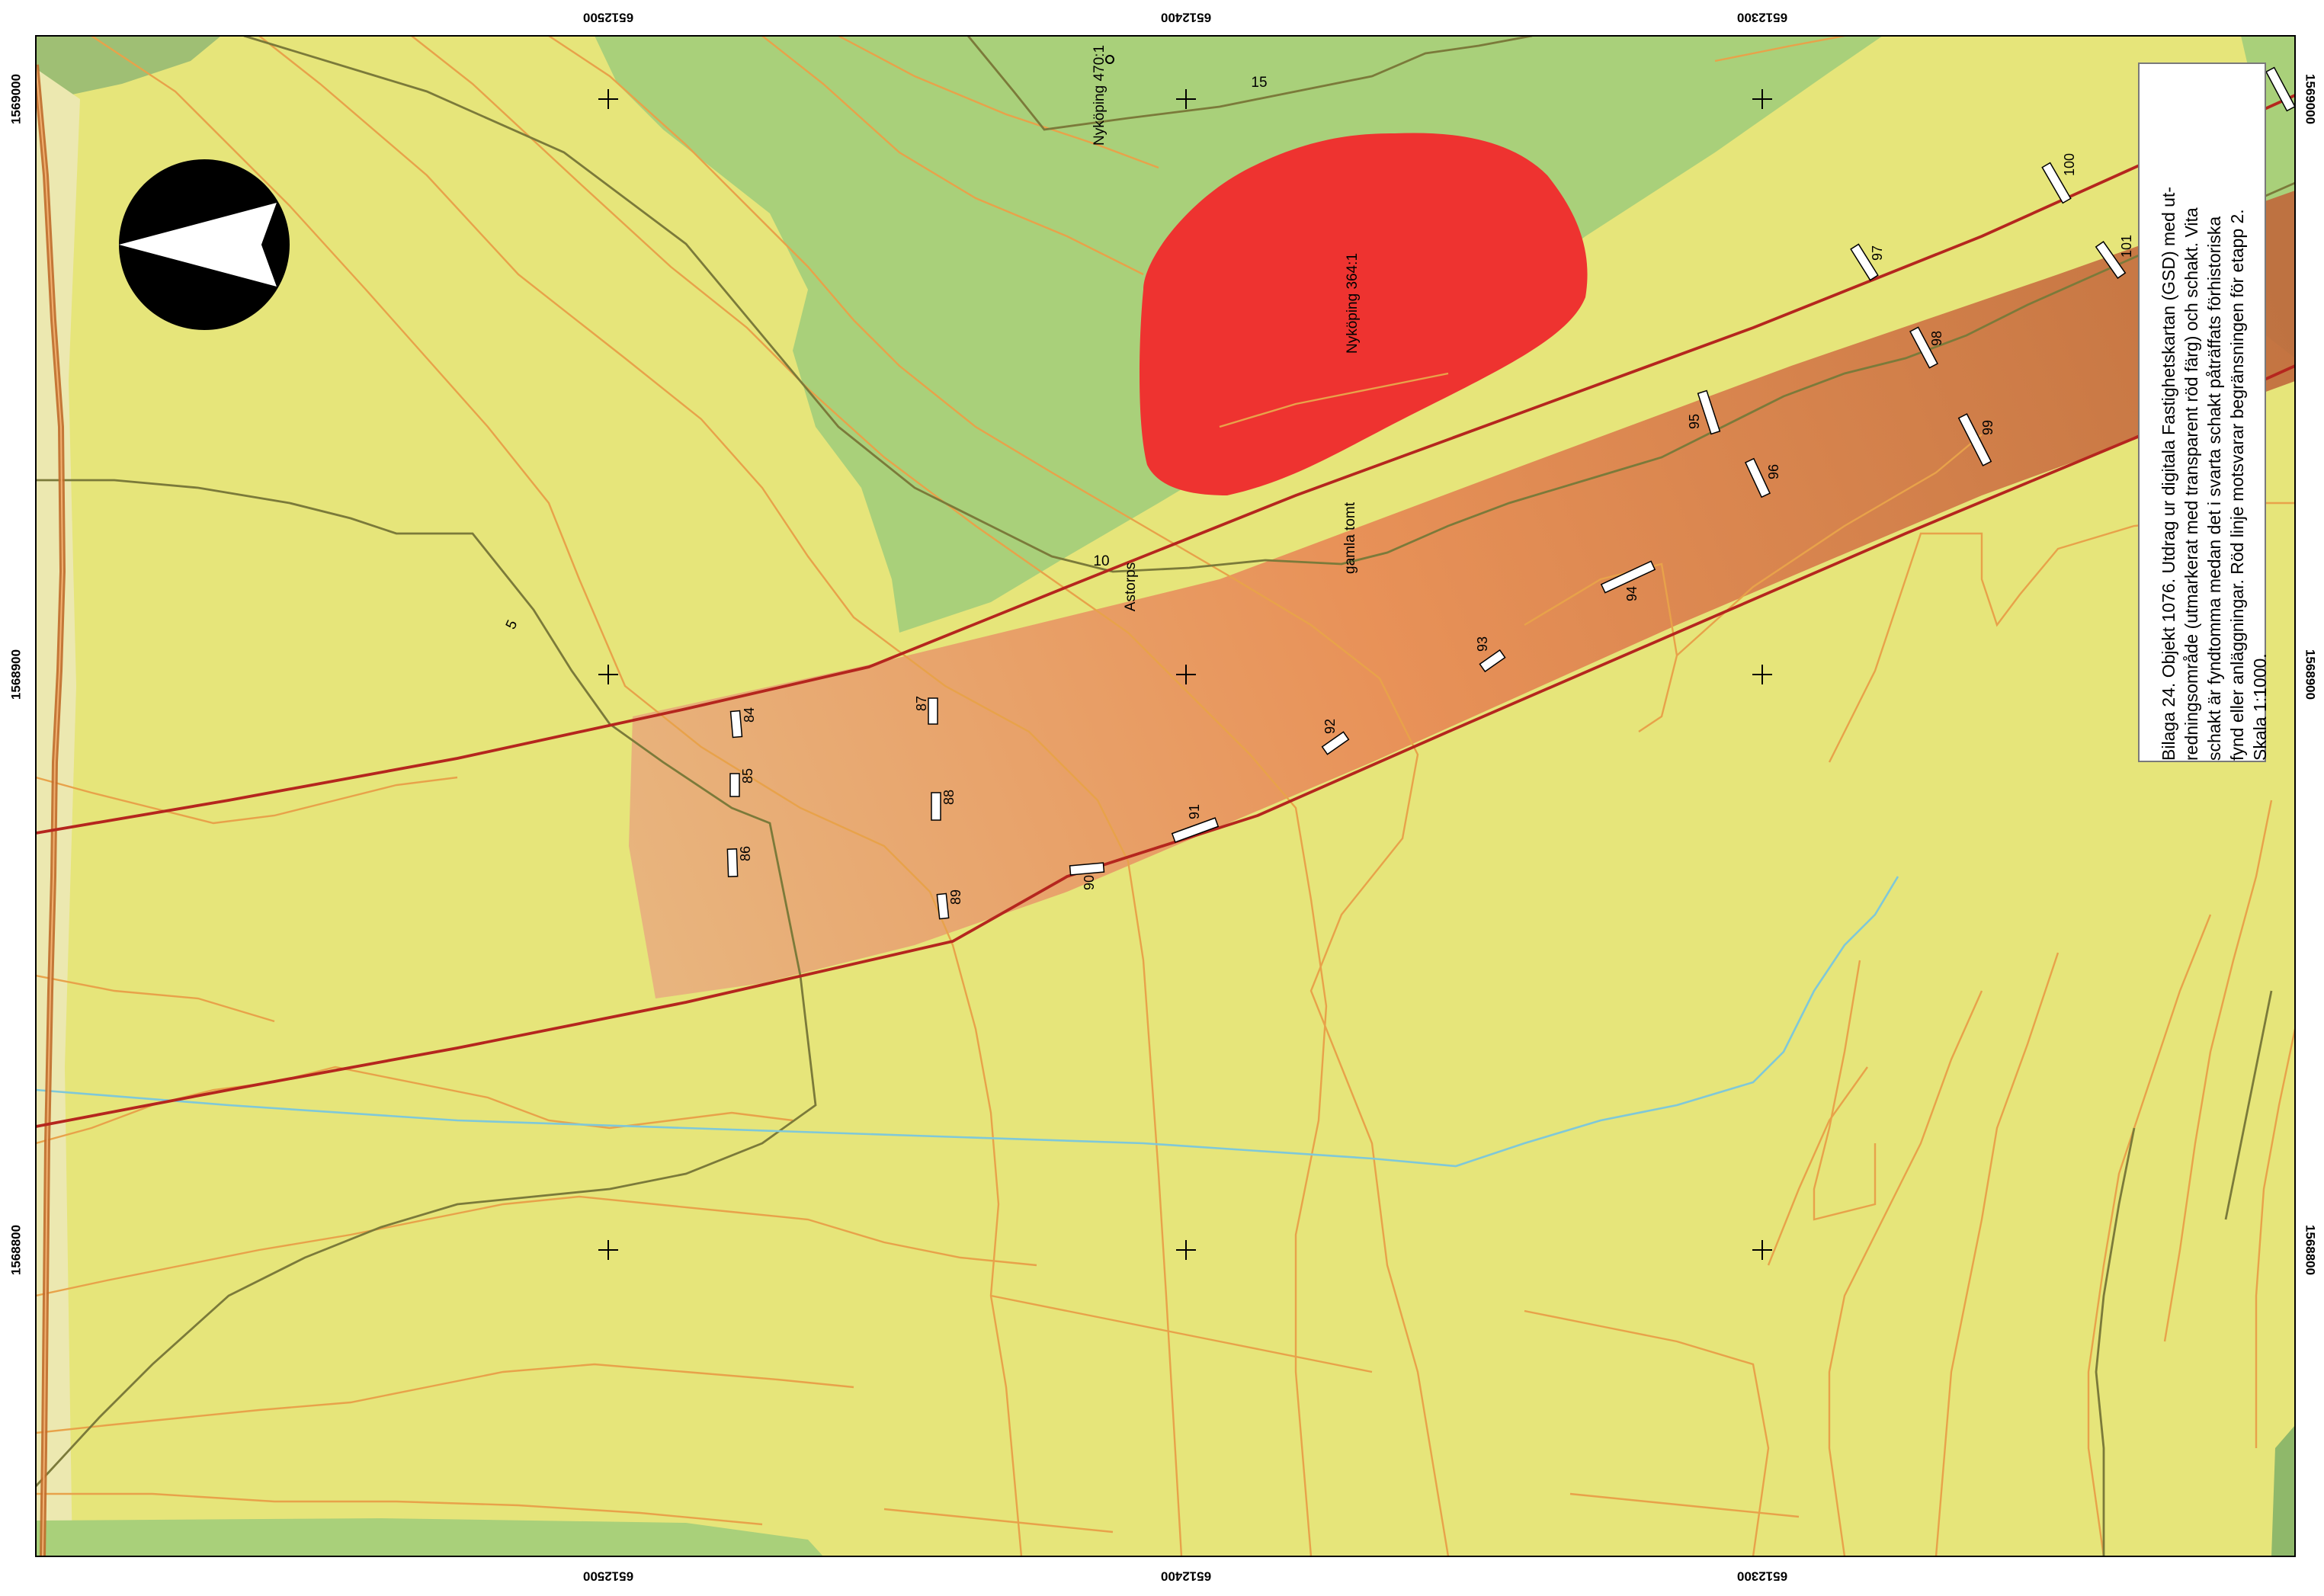  What do you see at coordinates (1089, 882) in the screenshot?
I see `trench-label-90: 90` at bounding box center [1089, 882].